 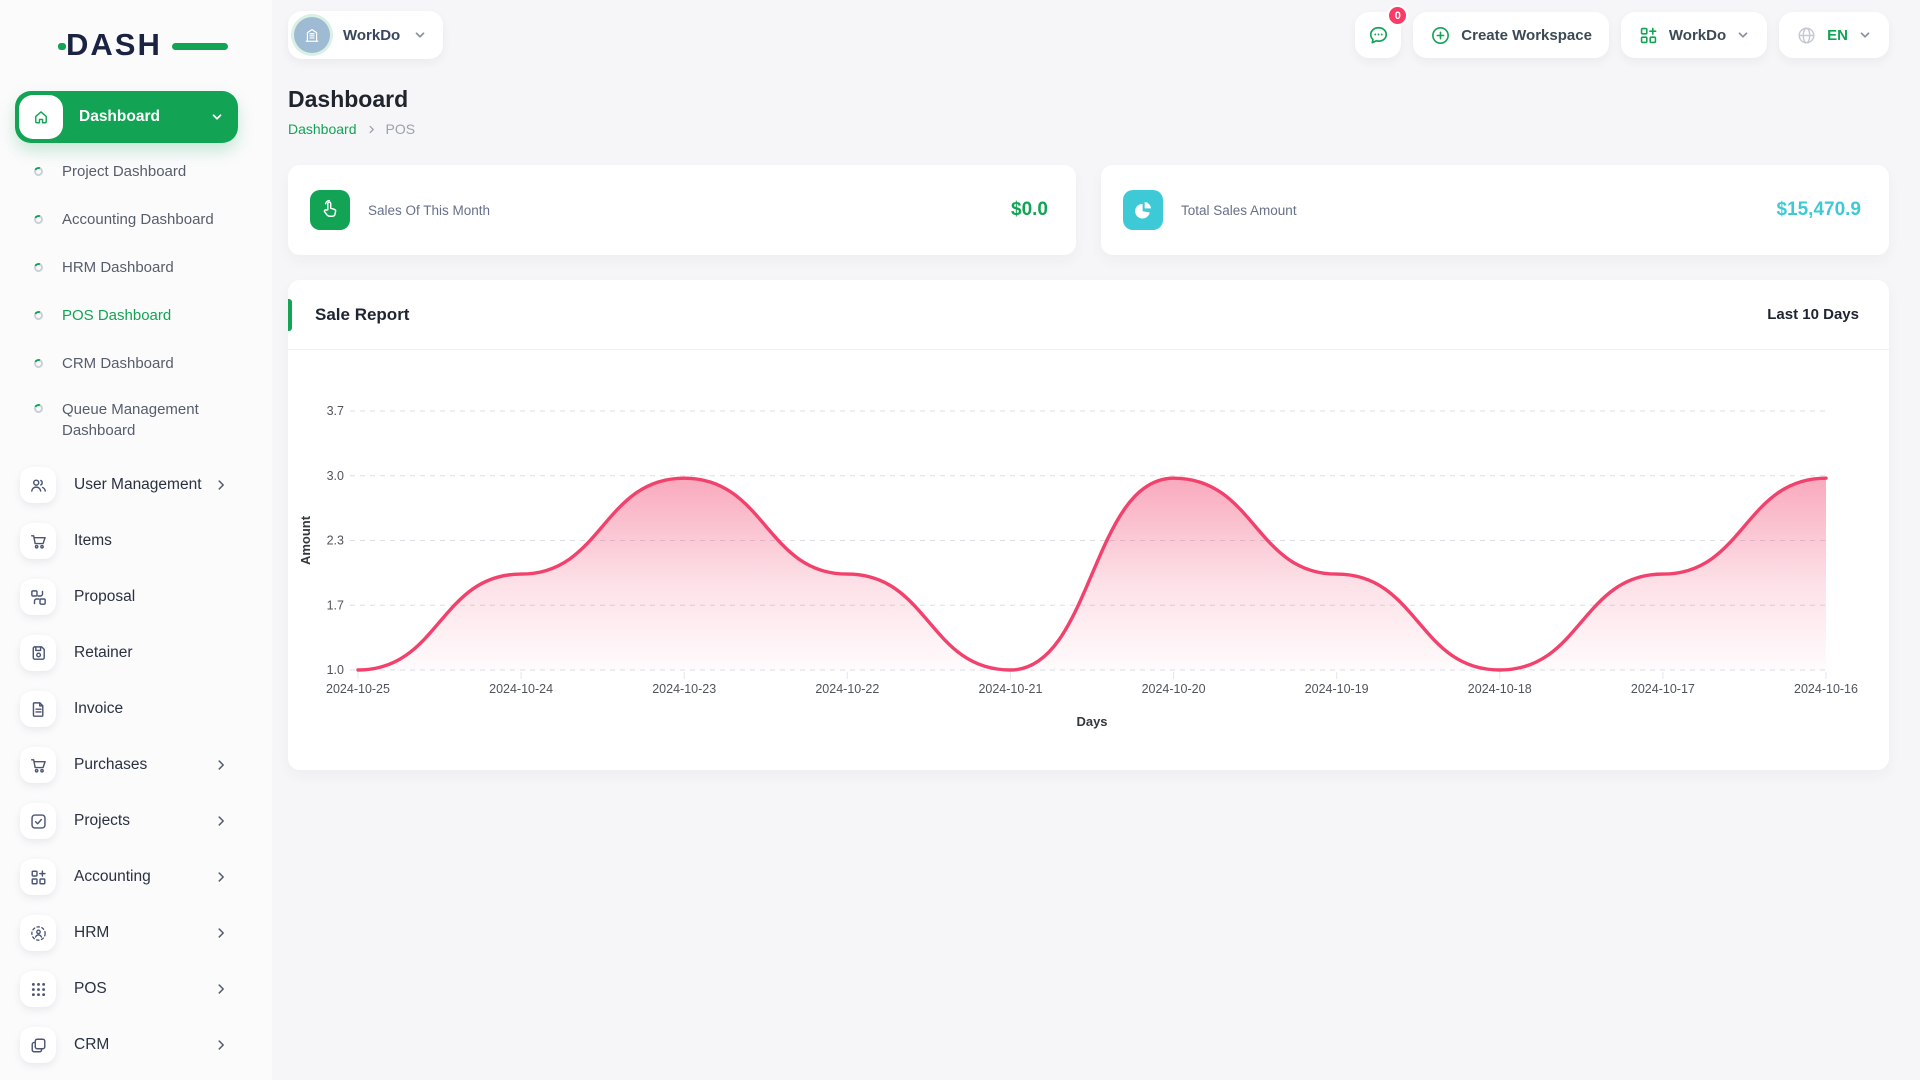 I want to click on sale-report-range: Last 10 Days, so click(x=1813, y=314).